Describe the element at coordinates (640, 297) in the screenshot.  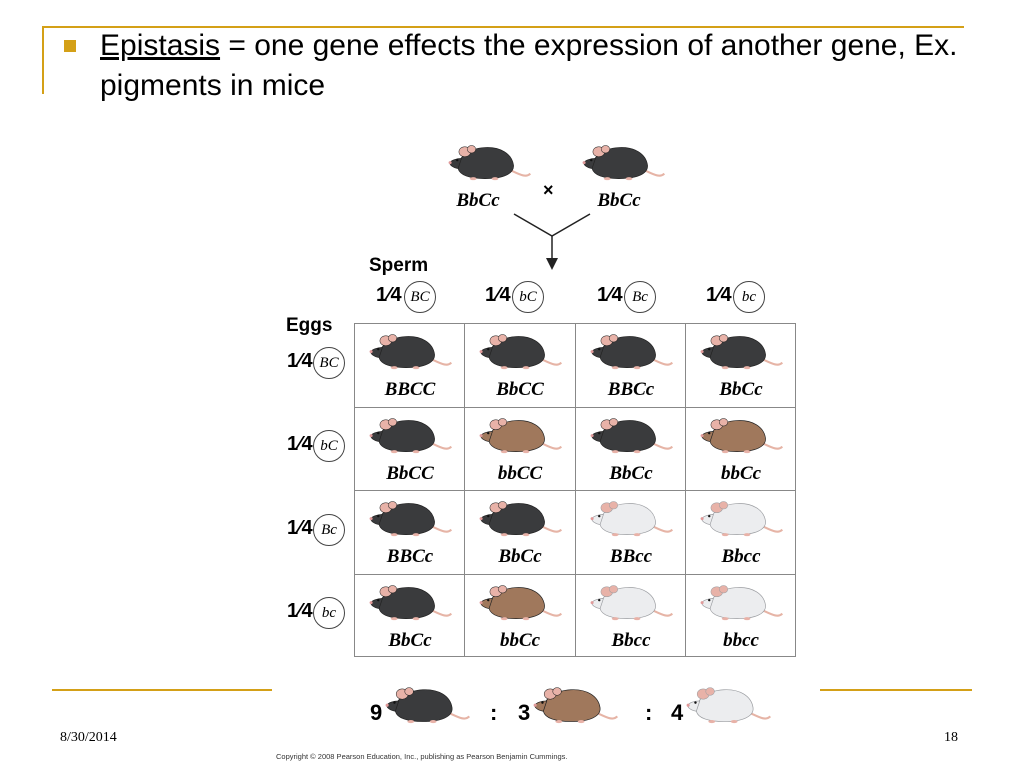
I see `sperm-allele: Bc` at that location.